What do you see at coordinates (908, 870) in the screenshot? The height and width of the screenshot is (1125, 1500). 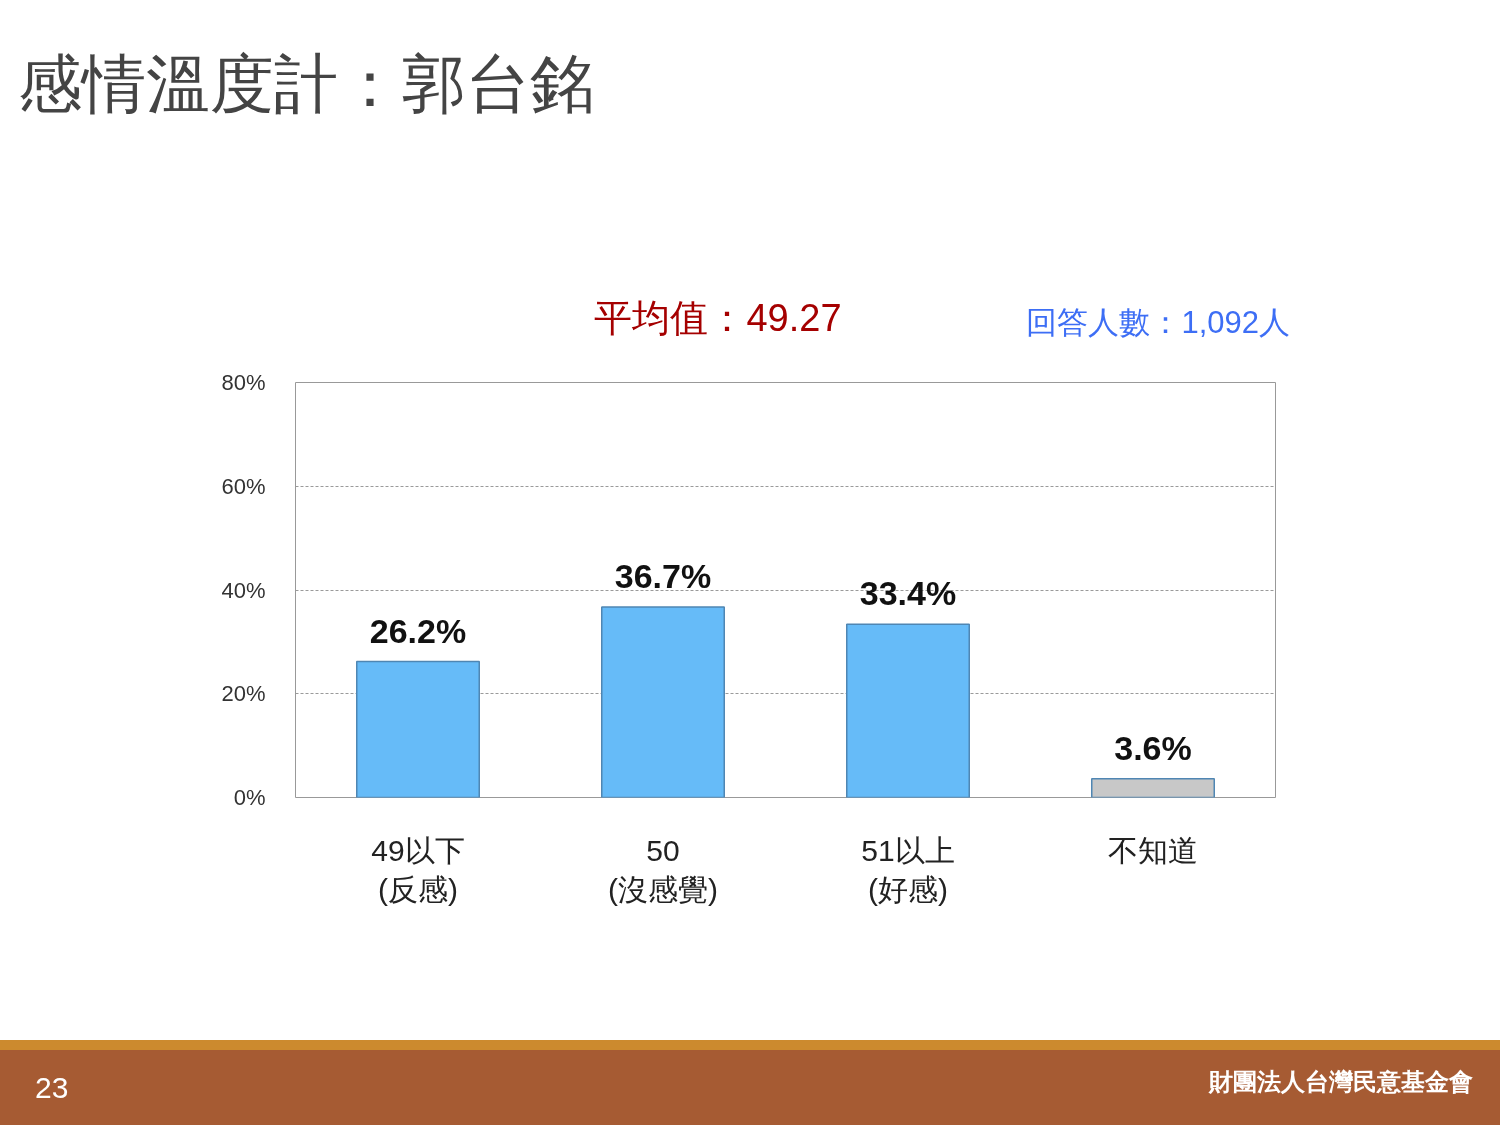 I see `x-tick-label: 51以上 (好感)` at bounding box center [908, 870].